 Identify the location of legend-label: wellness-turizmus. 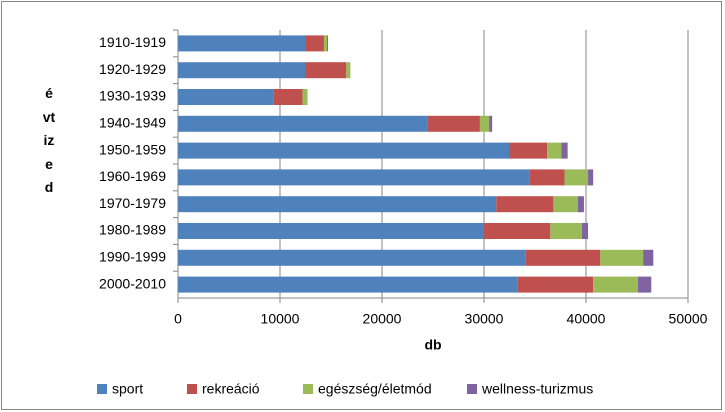
(537, 389).